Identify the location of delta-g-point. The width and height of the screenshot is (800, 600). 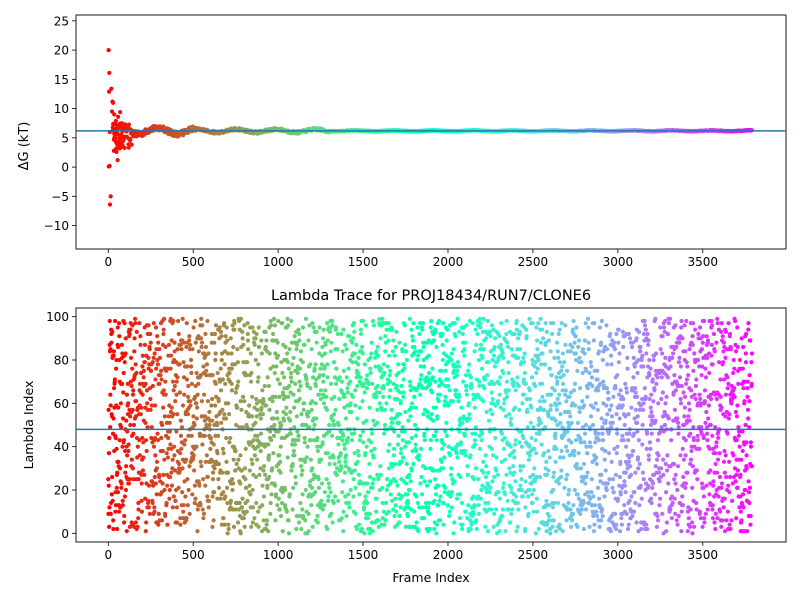
(108, 50).